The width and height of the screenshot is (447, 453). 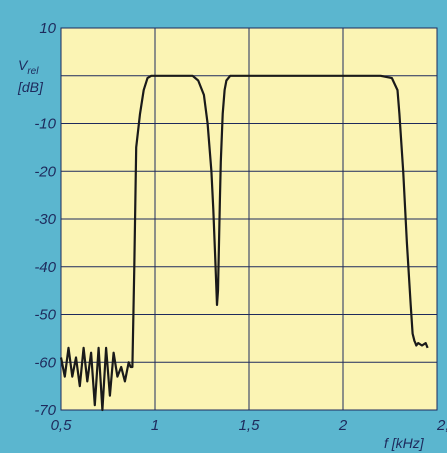 What do you see at coordinates (155, 425) in the screenshot?
I see `x-tick-label: 1` at bounding box center [155, 425].